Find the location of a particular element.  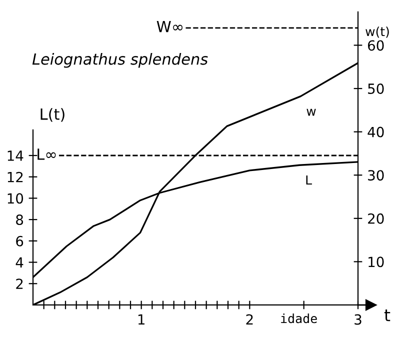

y-tick-label: 8 is located at coordinates (20, 220).